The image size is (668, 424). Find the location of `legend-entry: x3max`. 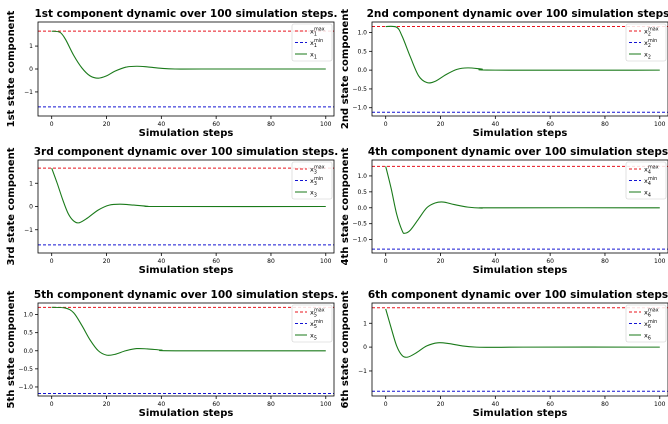

legend-entry: x3max is located at coordinates (317, 170).